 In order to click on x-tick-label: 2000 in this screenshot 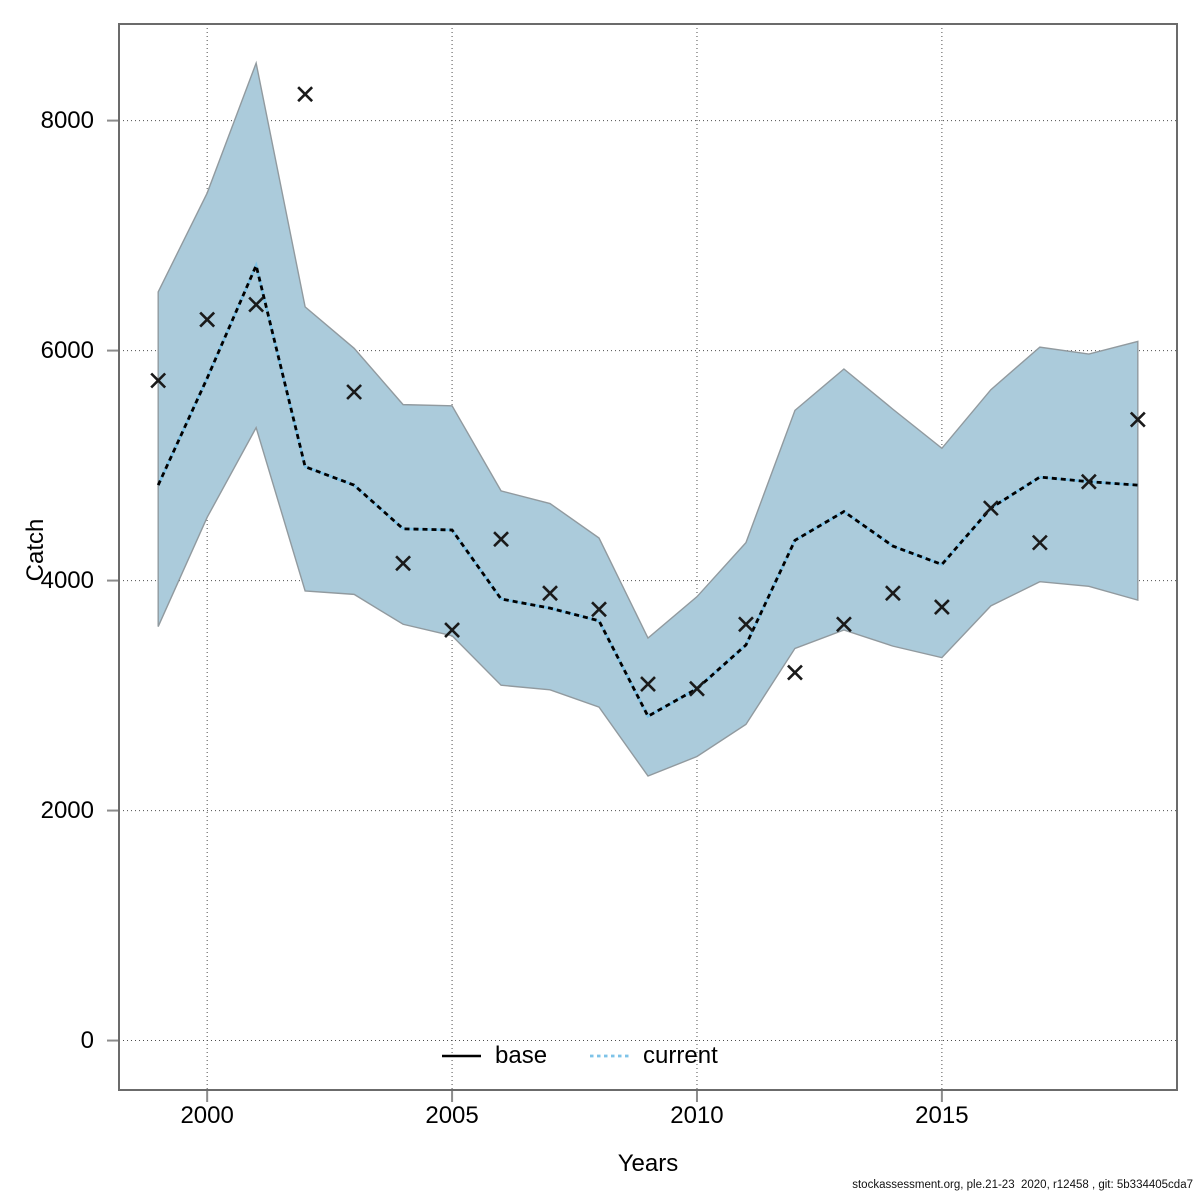, I will do `click(207, 1115)`.